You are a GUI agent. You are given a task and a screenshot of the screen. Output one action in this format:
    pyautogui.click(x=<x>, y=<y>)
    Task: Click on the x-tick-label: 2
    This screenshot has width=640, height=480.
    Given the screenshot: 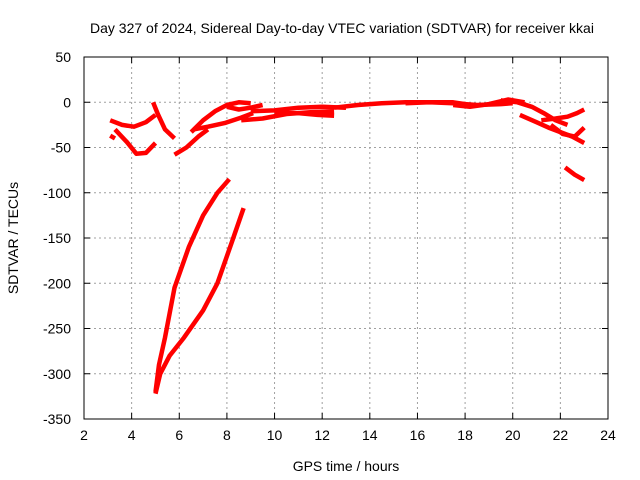 What is the action you would take?
    pyautogui.click(x=84, y=435)
    